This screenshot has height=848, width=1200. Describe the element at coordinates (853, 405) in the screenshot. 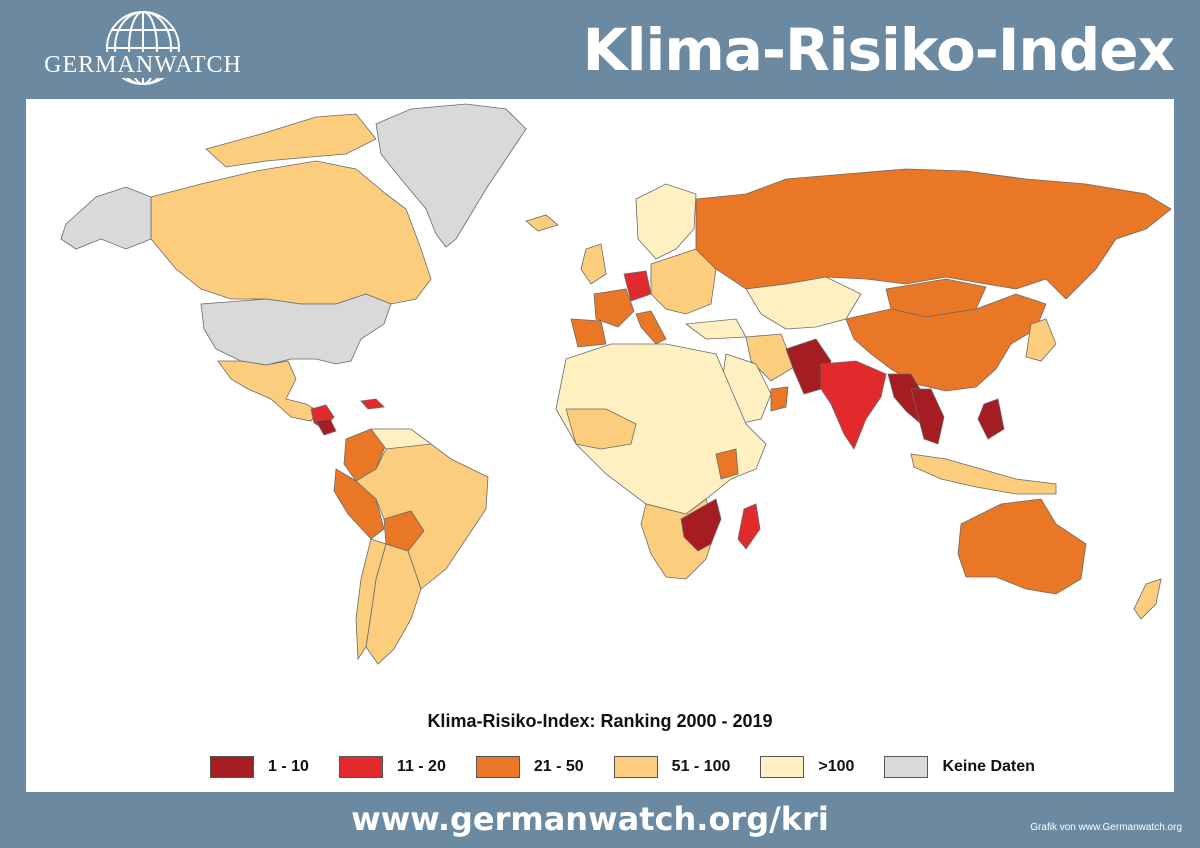

I see `country-india` at that location.